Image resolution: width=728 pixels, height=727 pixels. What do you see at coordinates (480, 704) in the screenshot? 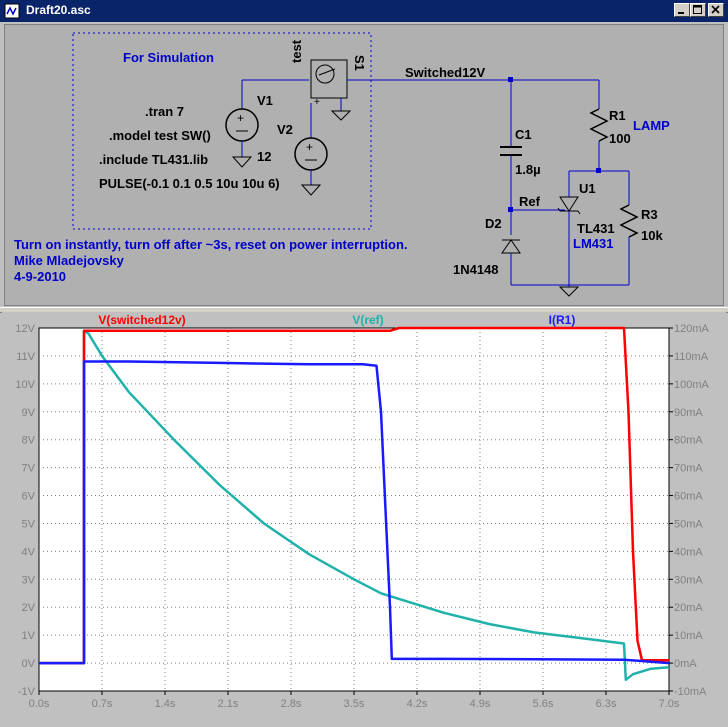
I see `x-tick-label: 4.9s` at bounding box center [480, 704].